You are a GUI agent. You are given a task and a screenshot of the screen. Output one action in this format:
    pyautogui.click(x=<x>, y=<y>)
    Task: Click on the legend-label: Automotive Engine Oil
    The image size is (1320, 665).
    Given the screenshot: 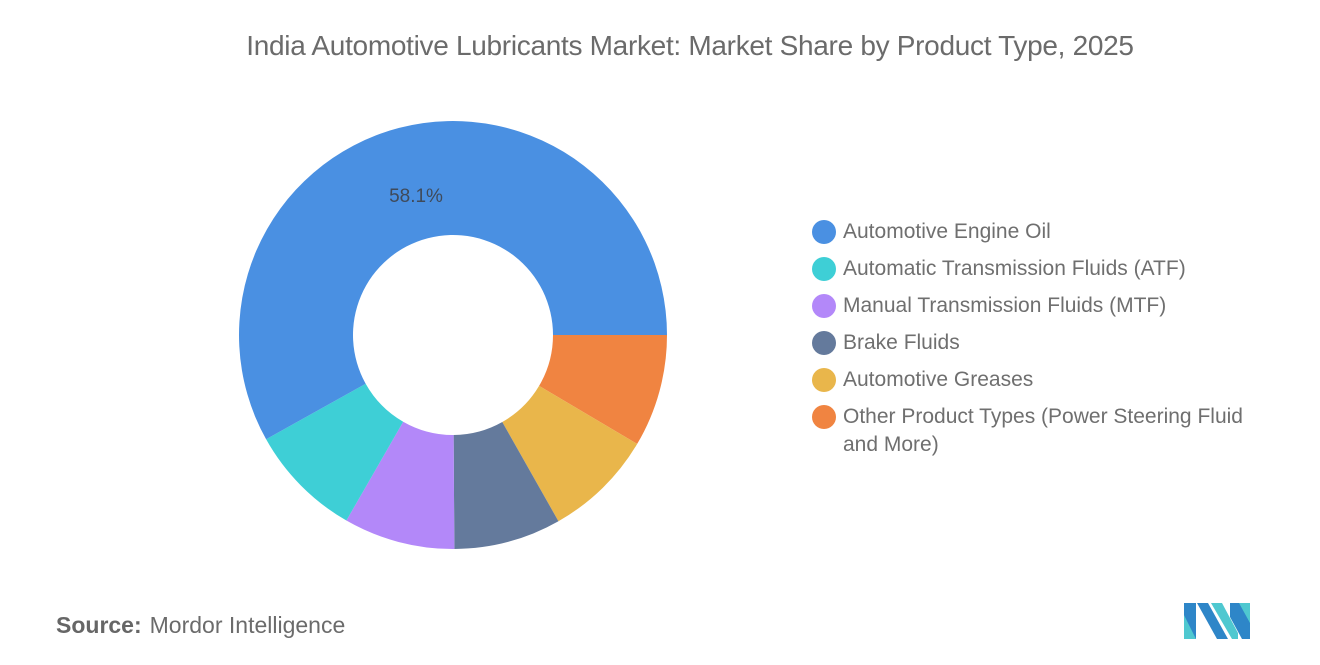 What is the action you would take?
    pyautogui.click(x=947, y=231)
    